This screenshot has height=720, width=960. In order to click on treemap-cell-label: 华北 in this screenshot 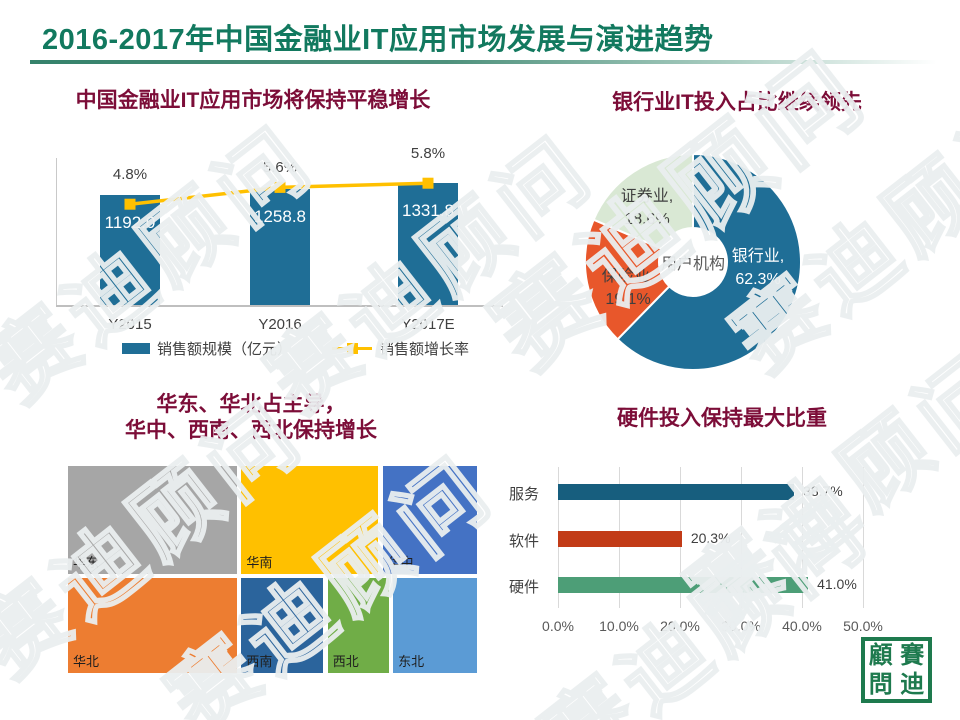, I will do `click(86, 661)`.